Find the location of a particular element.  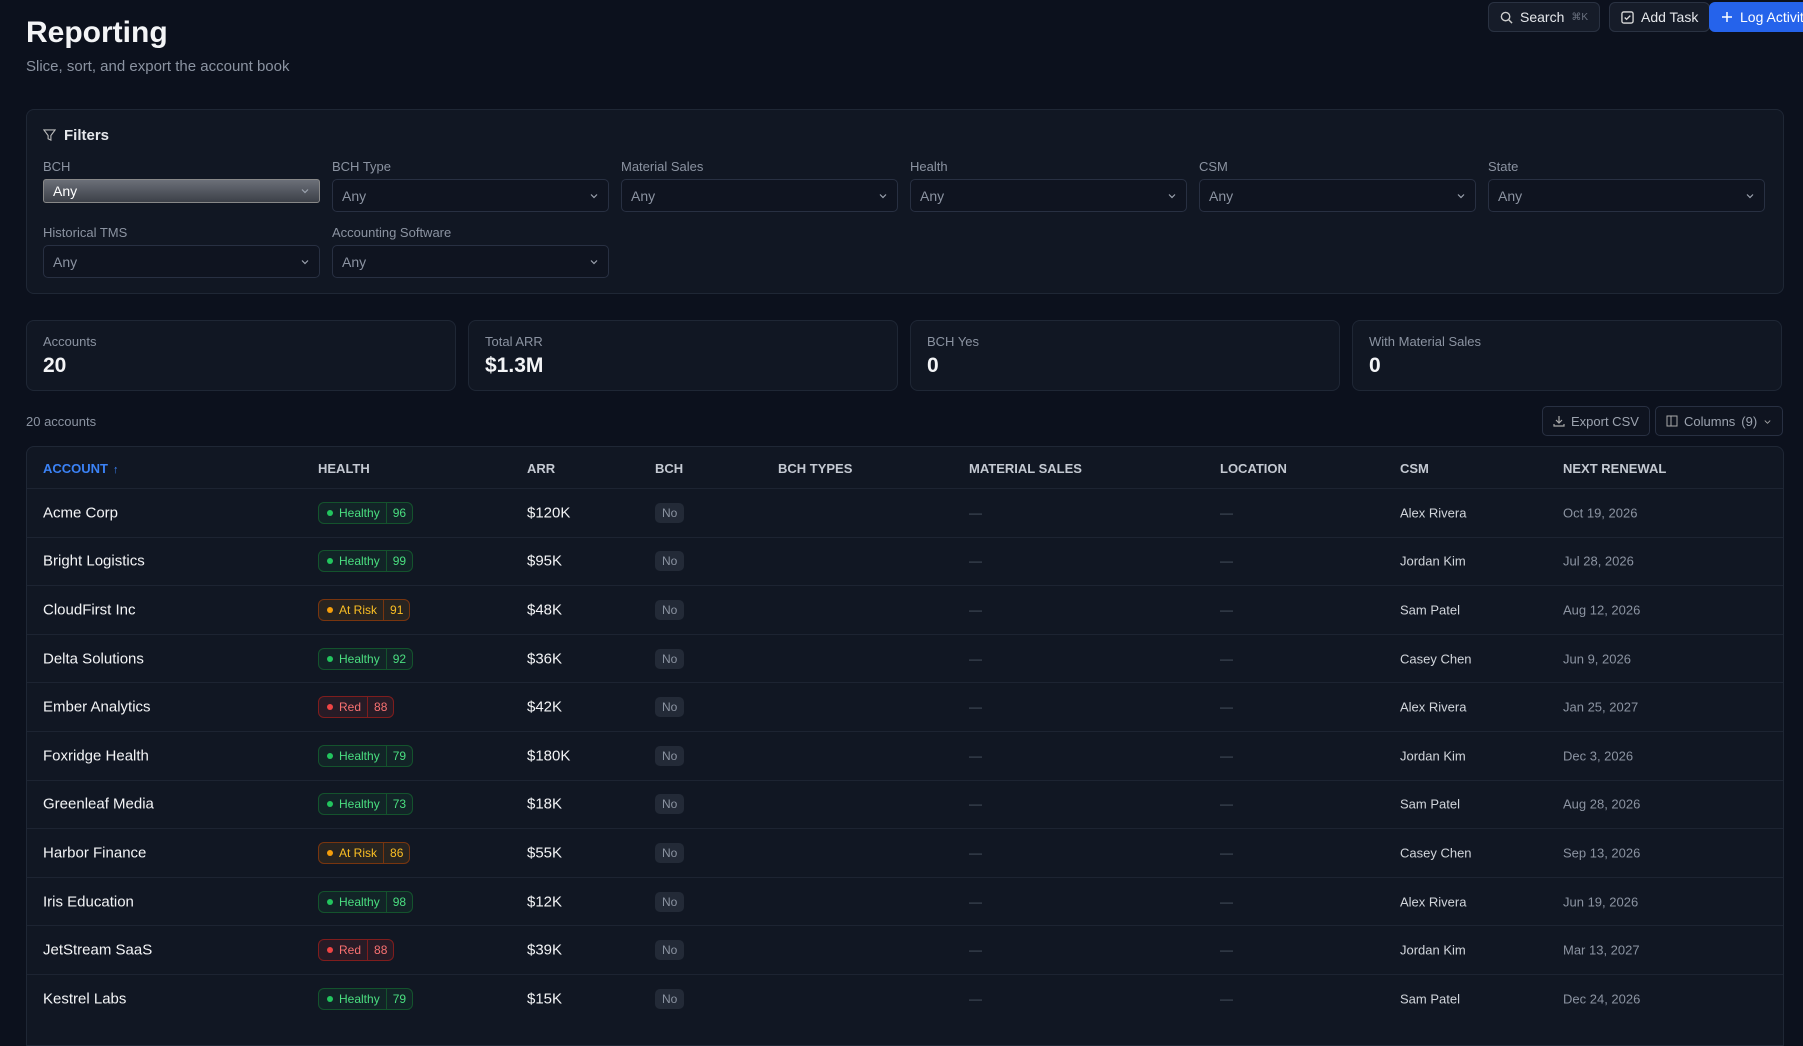

account: Acme Corp is located at coordinates (81, 513).